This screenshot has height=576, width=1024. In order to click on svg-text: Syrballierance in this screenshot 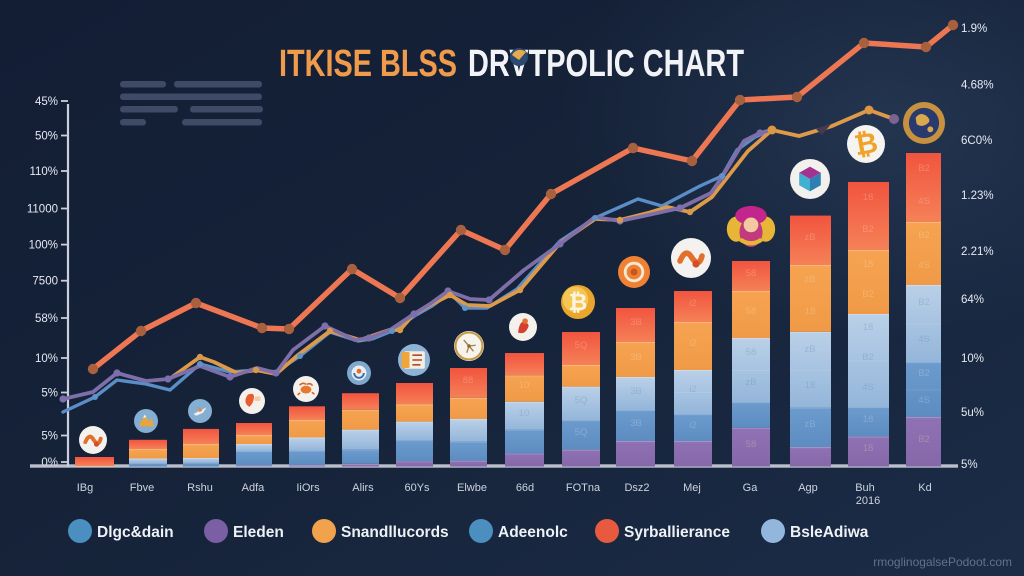, I will do `click(677, 532)`.